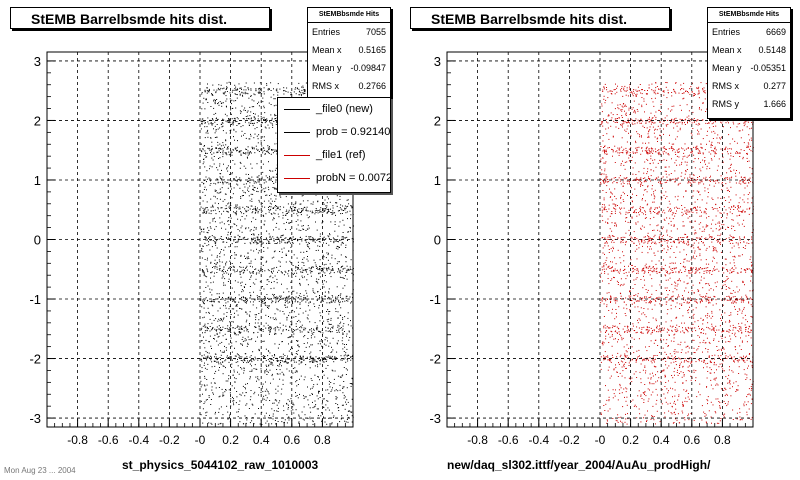 The width and height of the screenshot is (800, 480). What do you see at coordinates (35, 359) in the screenshot?
I see `y-tick-label: -2` at bounding box center [35, 359].